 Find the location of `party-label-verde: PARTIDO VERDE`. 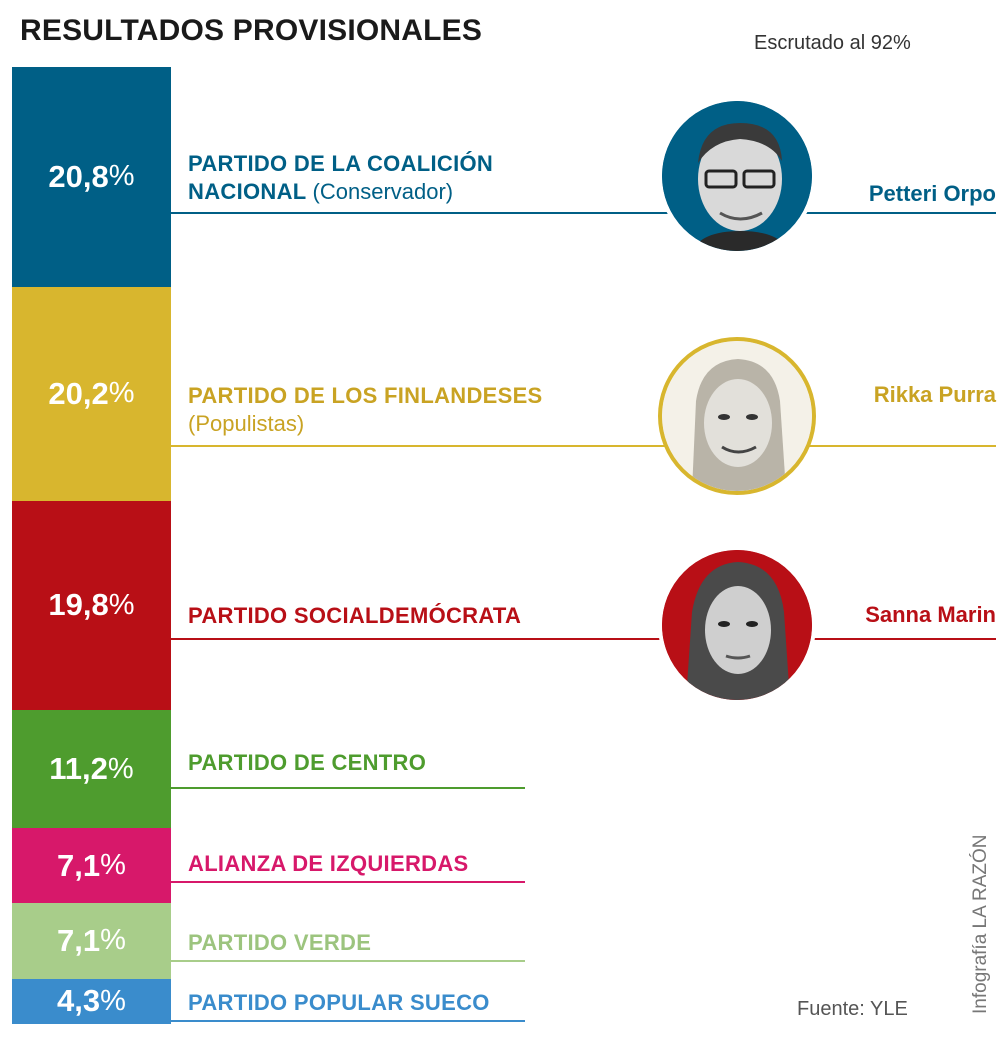

party-label-verde: PARTIDO VERDE is located at coordinates (279, 943).